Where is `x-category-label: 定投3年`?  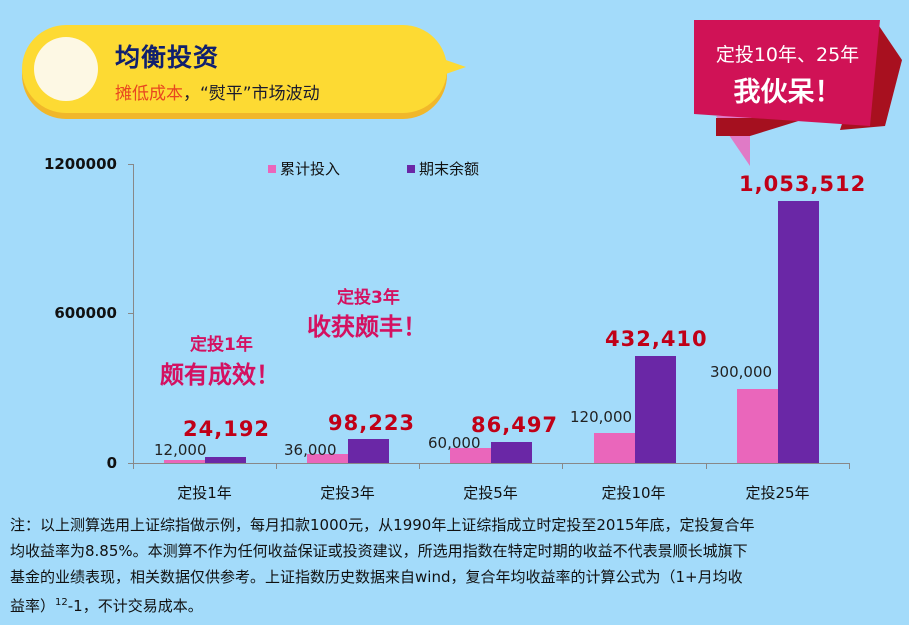
x-category-label: 定投3年 is located at coordinates (347, 493).